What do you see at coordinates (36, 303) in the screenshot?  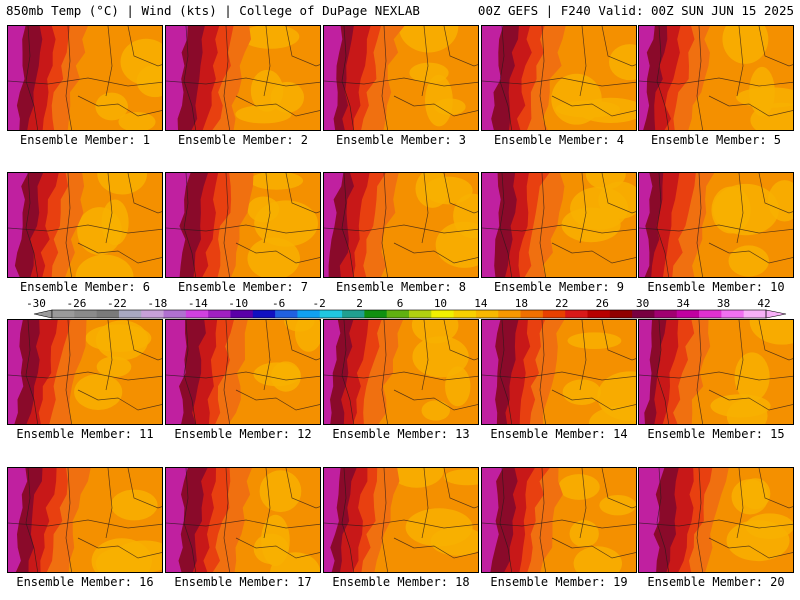 I see `colorbar-tick-label: -30` at bounding box center [36, 303].